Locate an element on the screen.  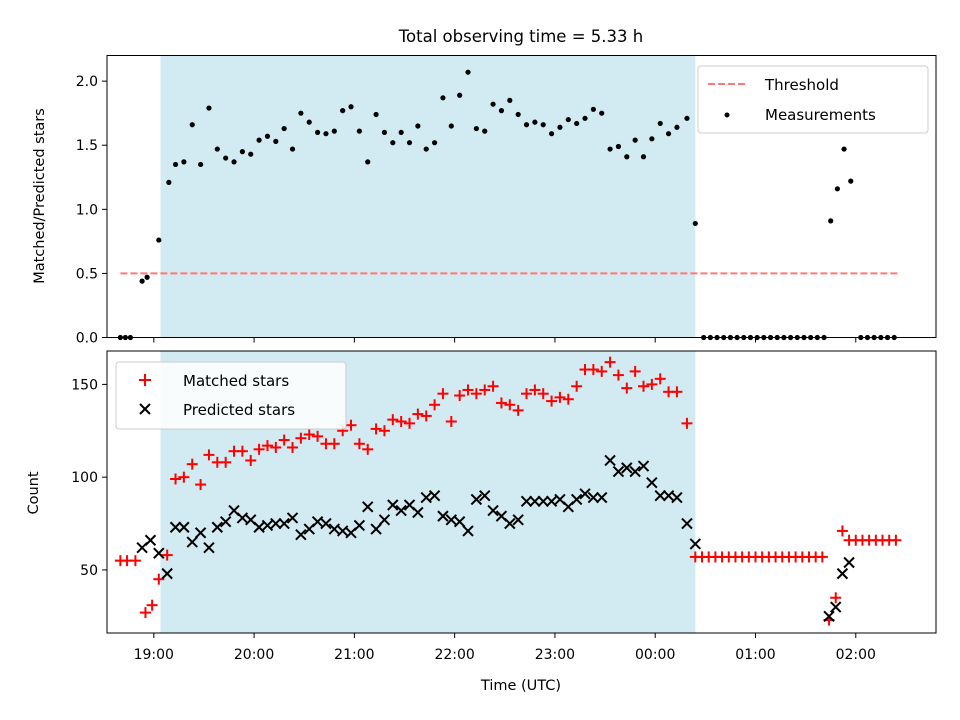
x-tick-label: 22:00 is located at coordinates (454, 655).